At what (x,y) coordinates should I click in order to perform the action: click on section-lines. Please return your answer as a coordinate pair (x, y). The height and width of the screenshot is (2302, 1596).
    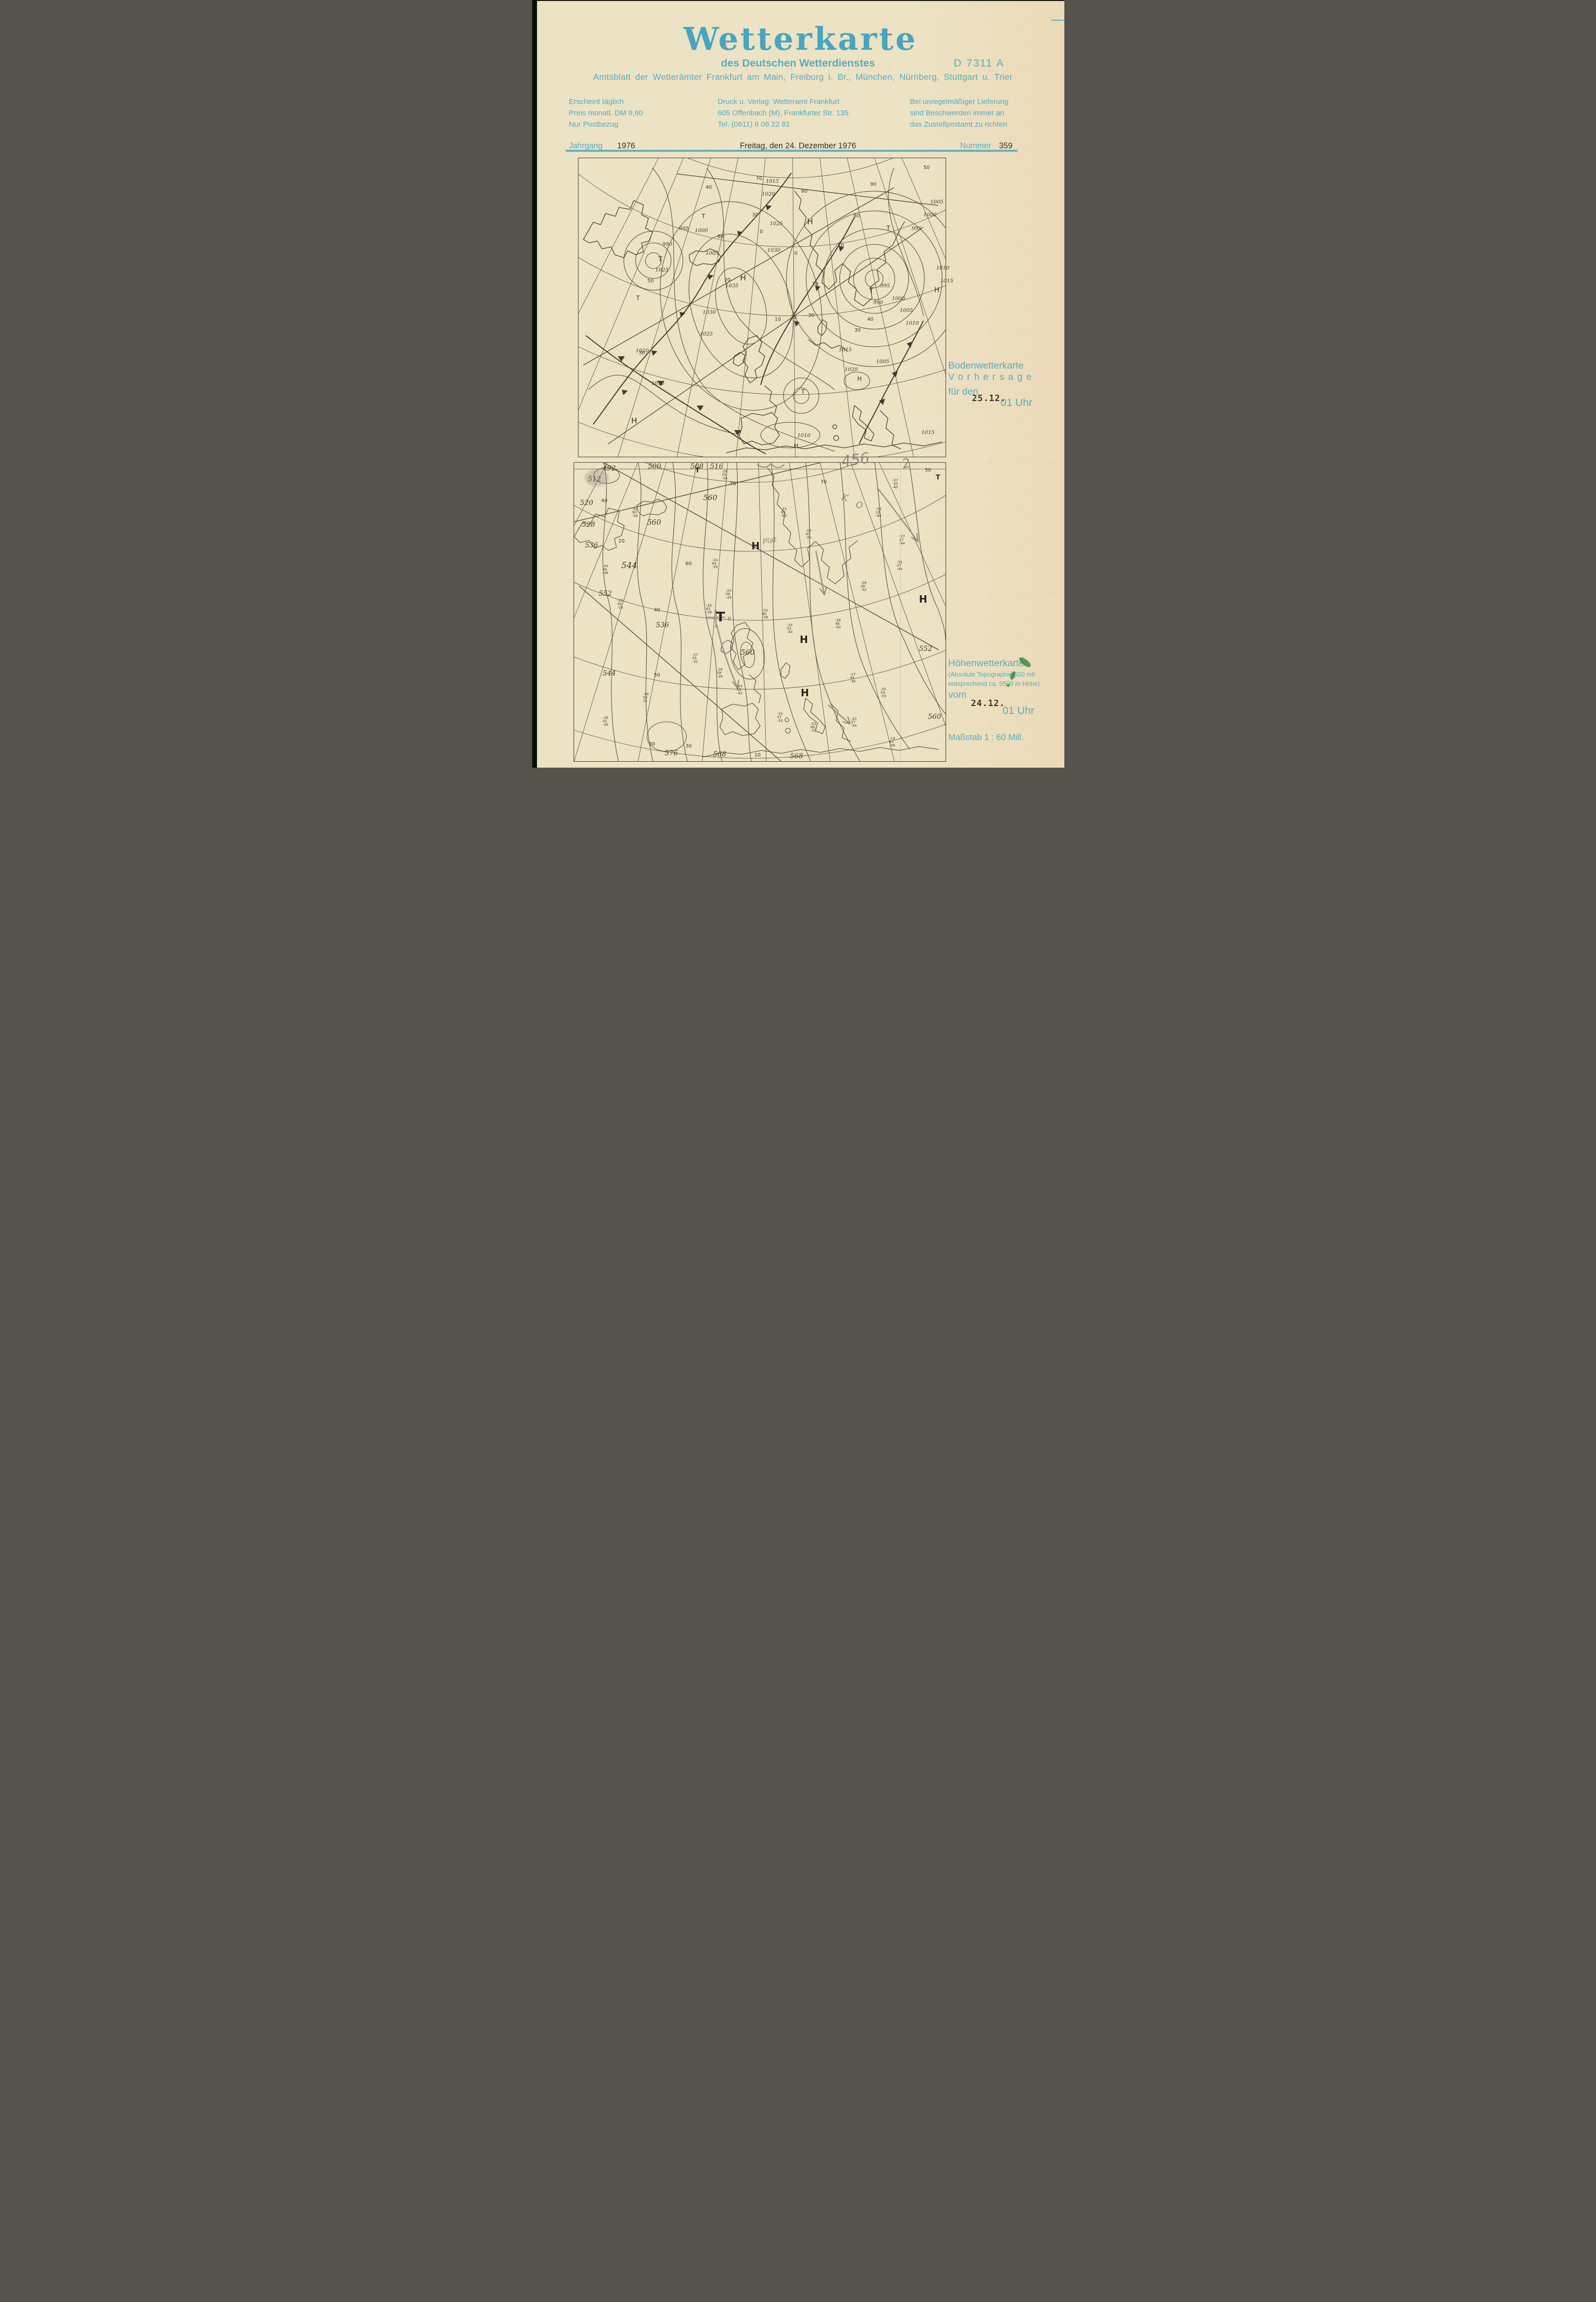
    Looking at the image, I should click on (760, 309).